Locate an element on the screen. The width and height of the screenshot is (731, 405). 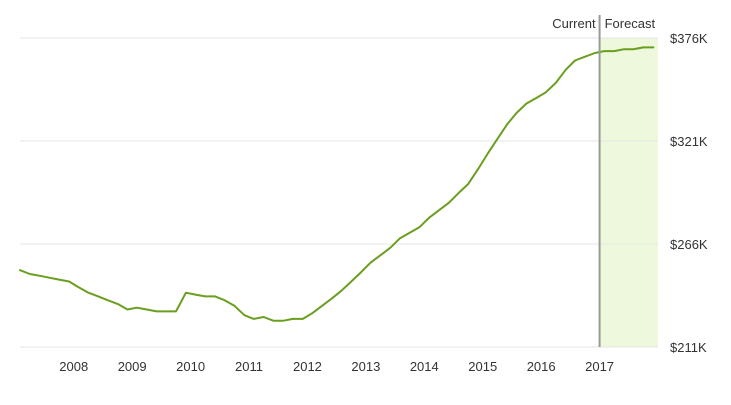
forecast-band is located at coordinates (628, 192).